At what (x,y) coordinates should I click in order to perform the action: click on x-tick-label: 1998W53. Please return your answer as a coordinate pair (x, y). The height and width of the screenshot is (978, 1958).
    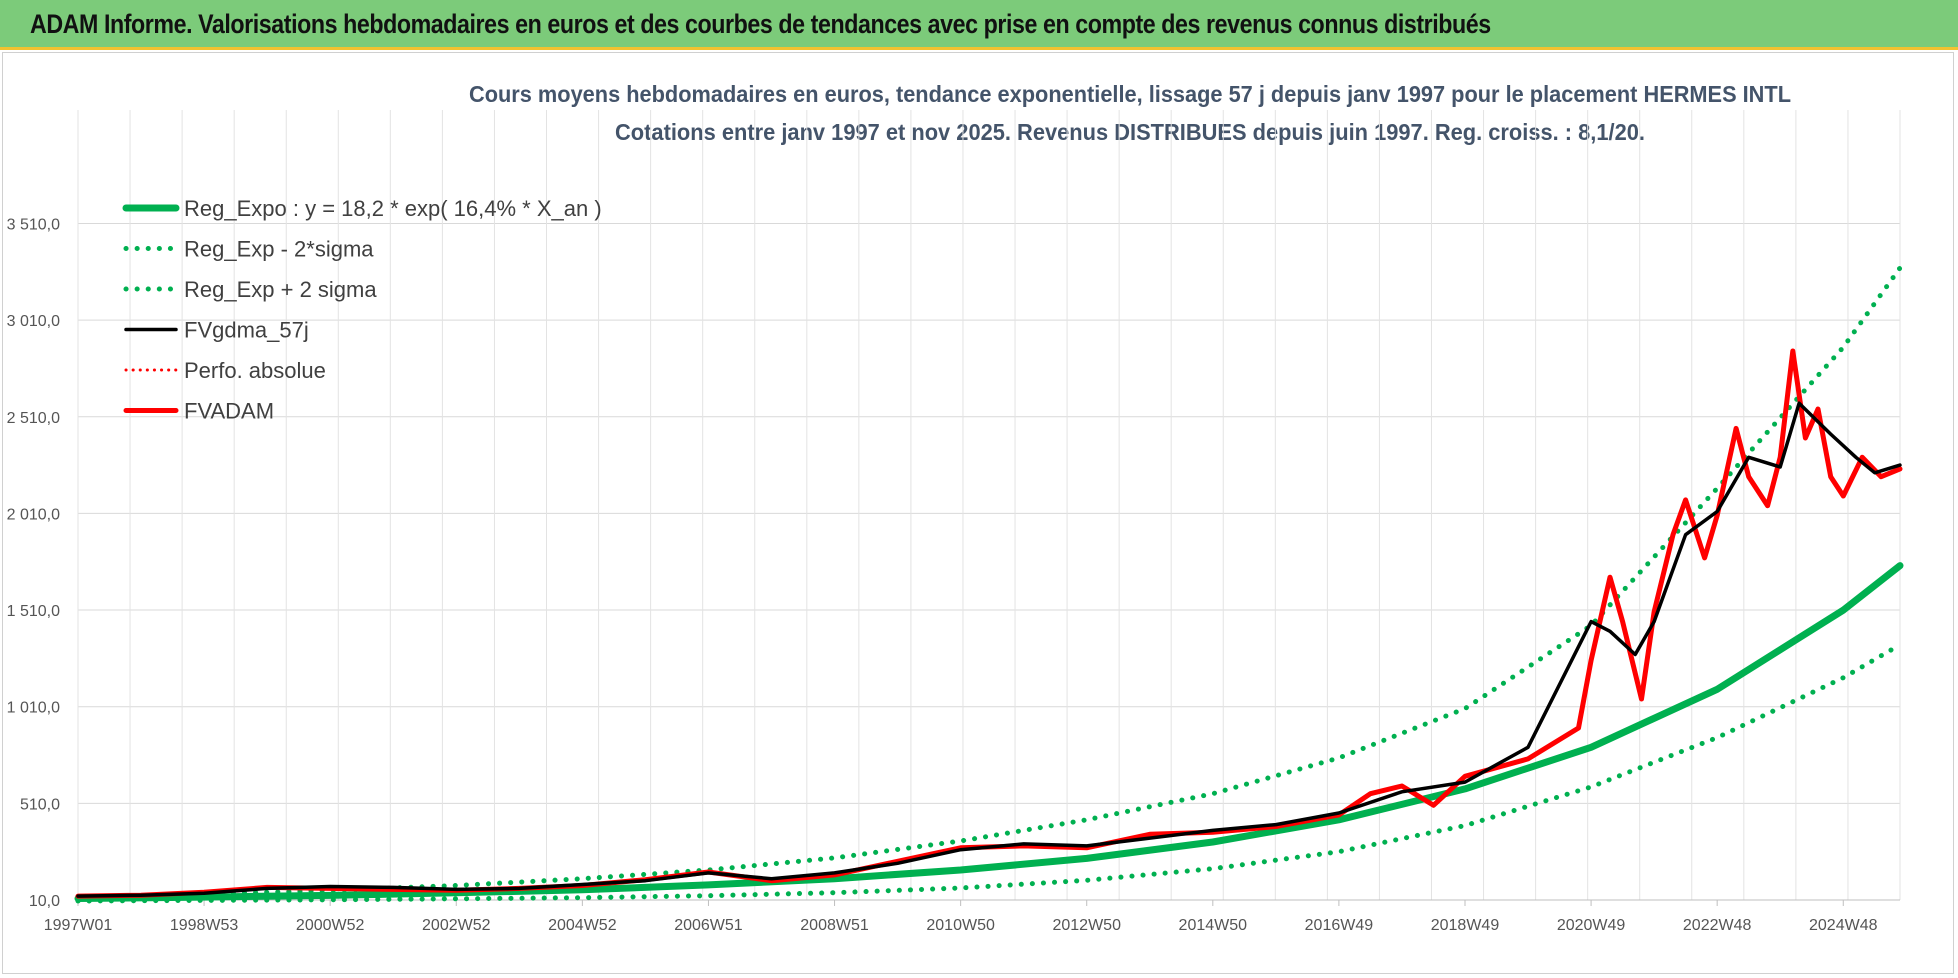
    Looking at the image, I should click on (204, 925).